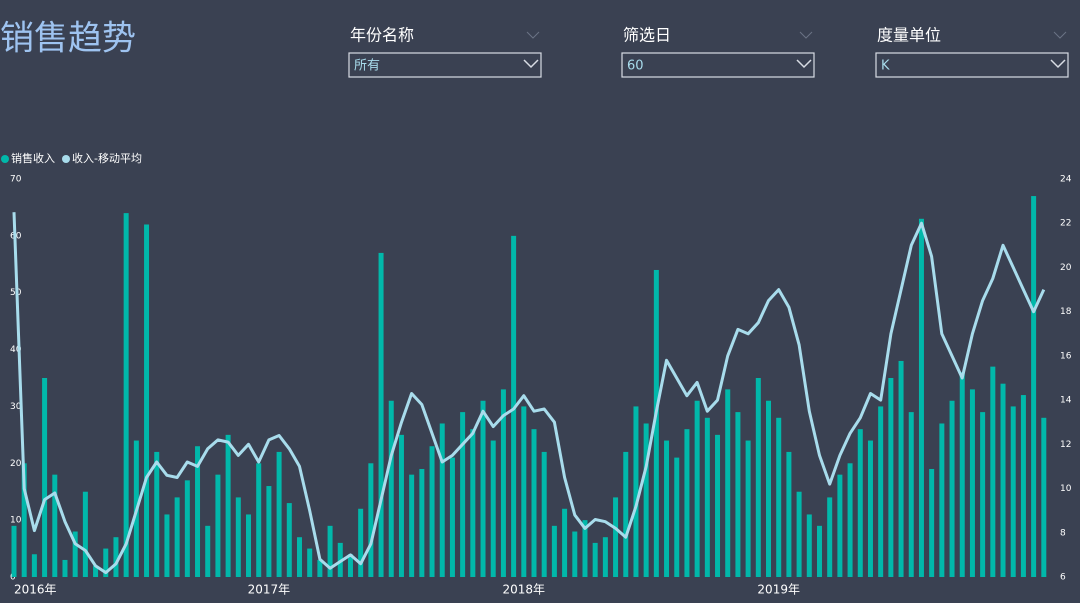  Describe the element at coordinates (1066, 312) in the screenshot. I see `y2-tick-label: 18` at that location.